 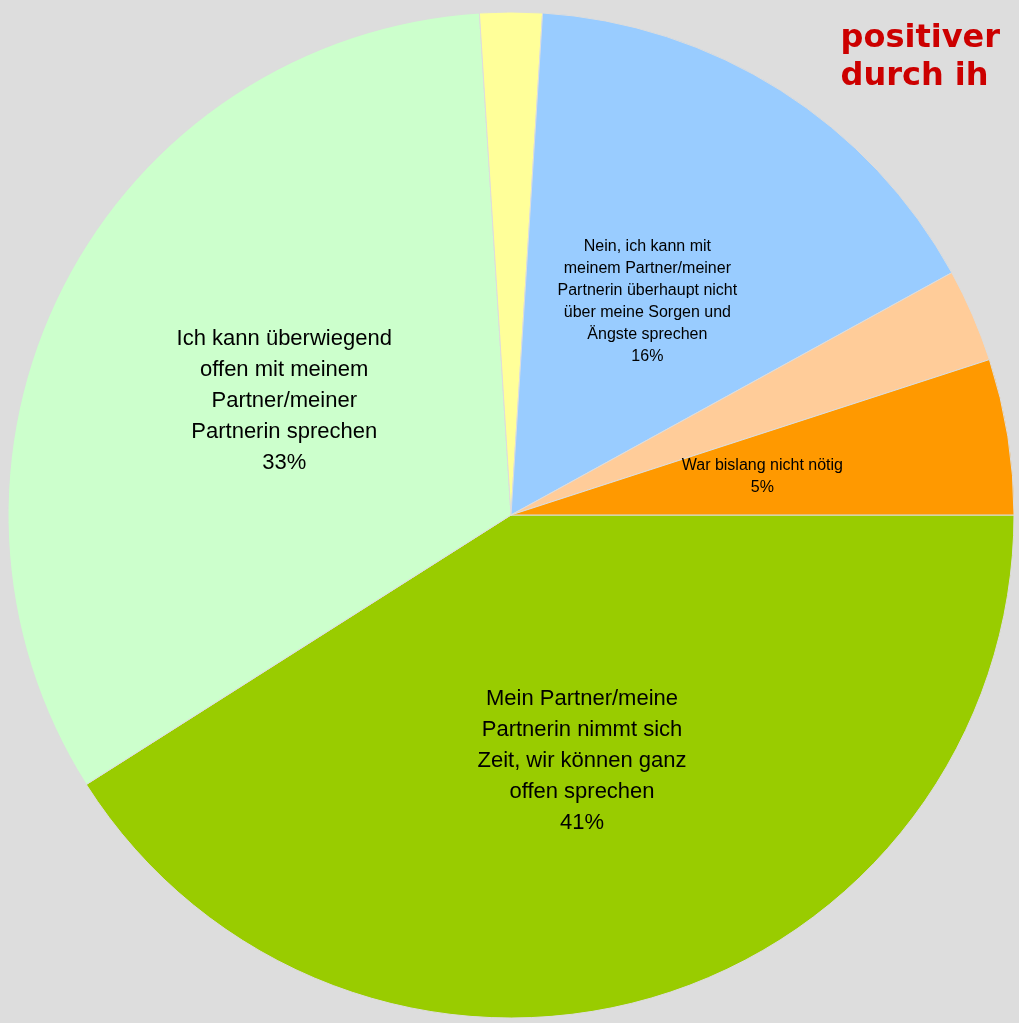 What do you see at coordinates (284, 461) in the screenshot?
I see `data-label: 33%` at bounding box center [284, 461].